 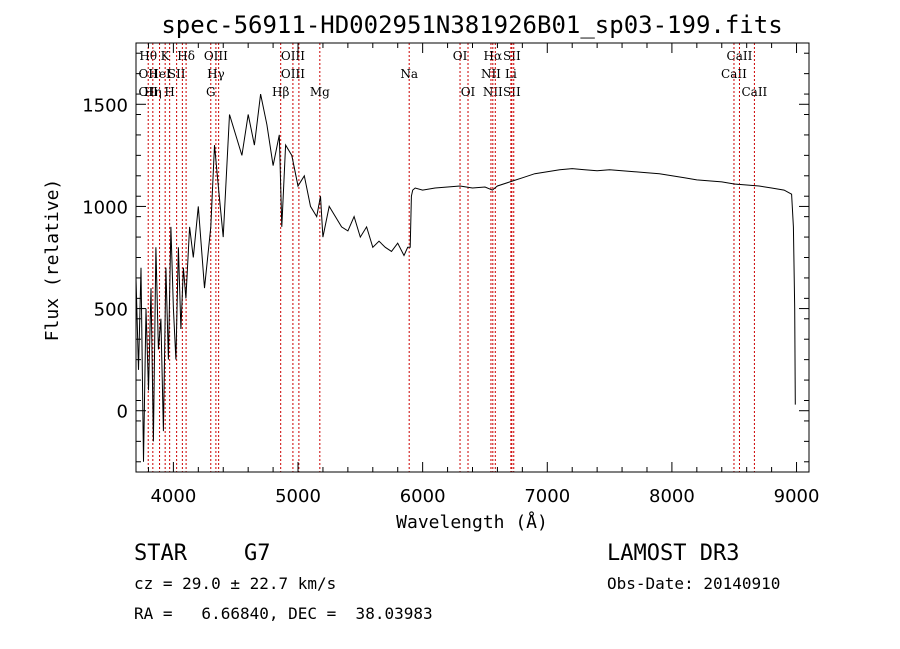 I want to click on coordinates: RA = 6.66840, DEC = 38.03983, so click(x=283, y=613).